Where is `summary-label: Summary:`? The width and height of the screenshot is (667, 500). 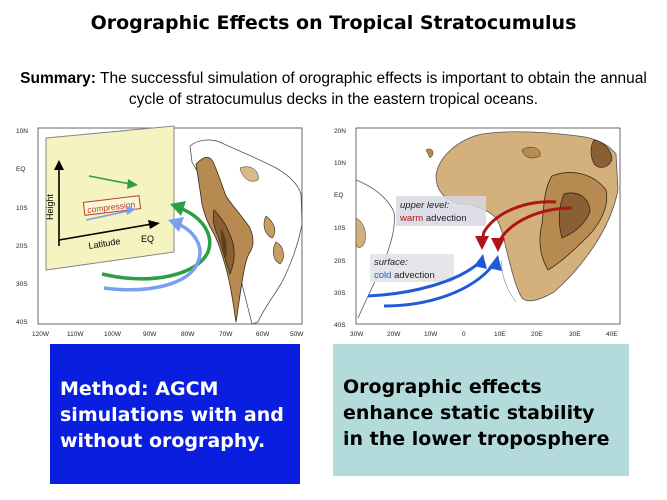
summary-label: Summary: is located at coordinates (58, 78).